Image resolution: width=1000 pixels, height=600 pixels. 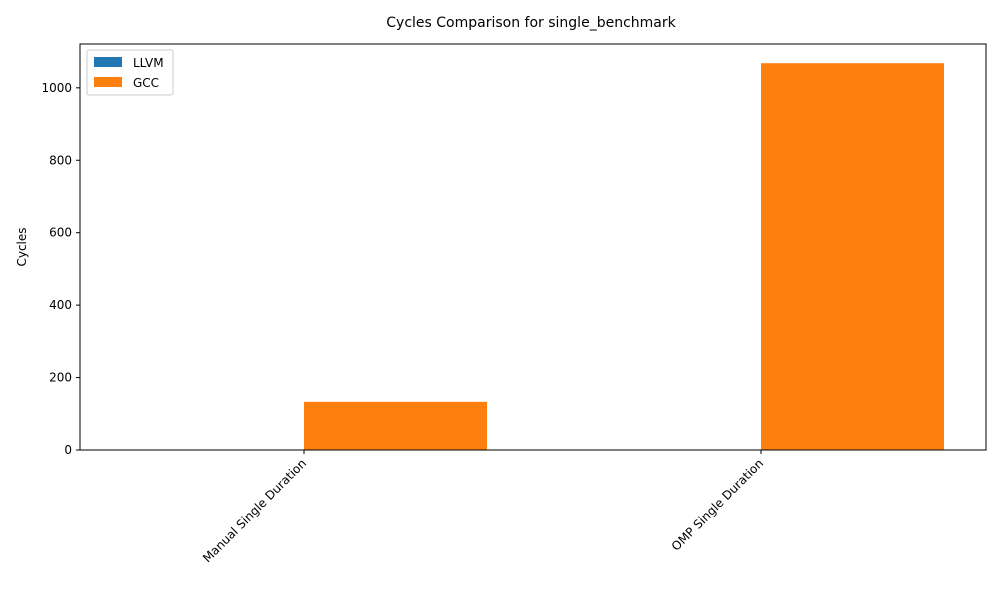 I want to click on legend-swatch-gcc, so click(x=108, y=82).